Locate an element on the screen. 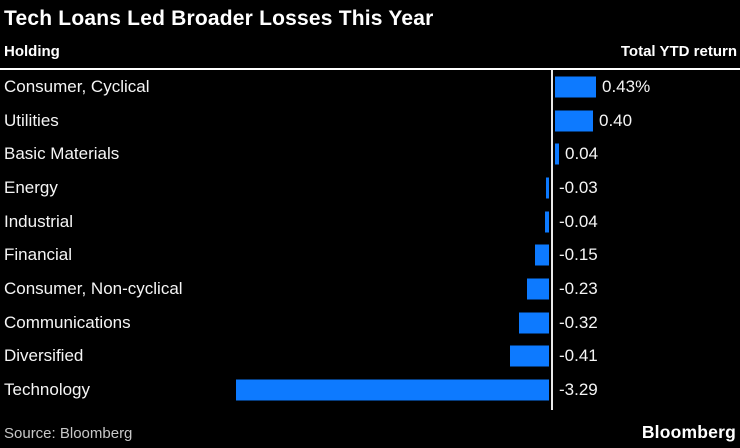 The width and height of the screenshot is (740, 448). category-label: Technology is located at coordinates (47, 390).